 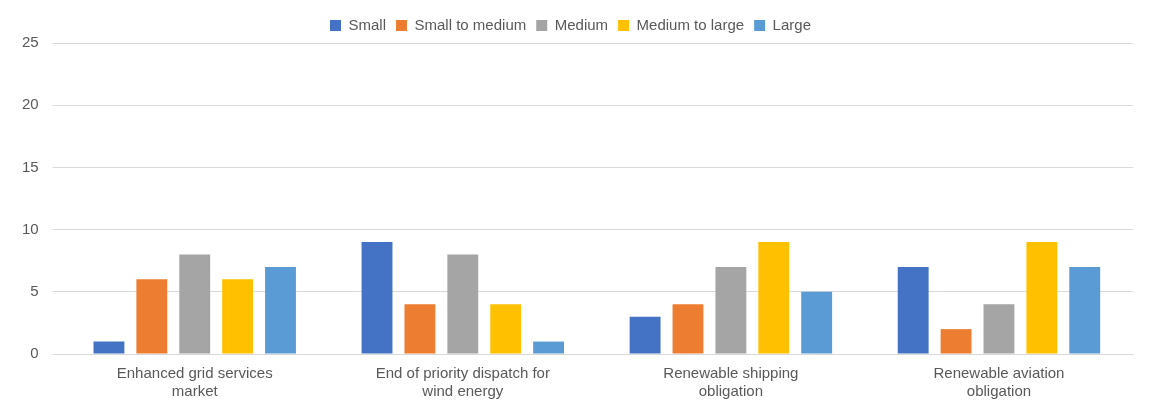 What do you see at coordinates (581, 24) in the screenshot?
I see `legend-label: Medium` at bounding box center [581, 24].